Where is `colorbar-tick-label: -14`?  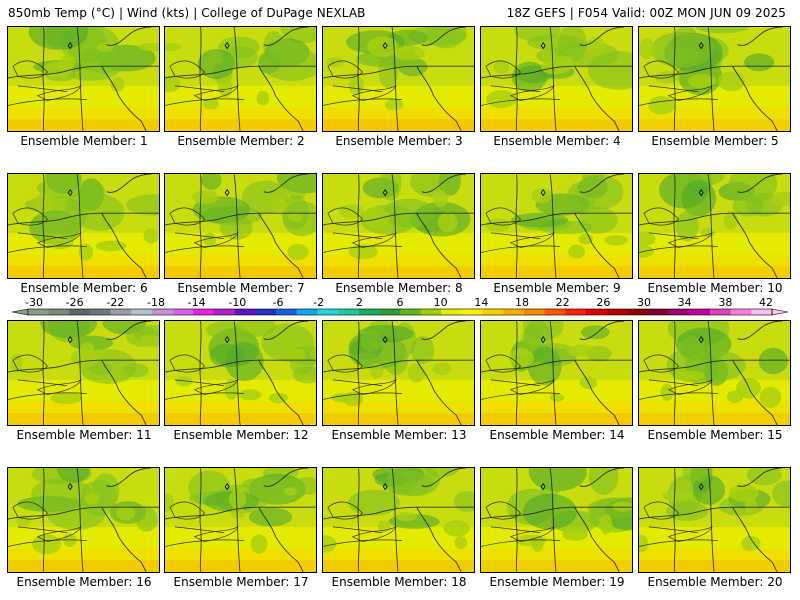
colorbar-tick-label: -14 is located at coordinates (197, 302).